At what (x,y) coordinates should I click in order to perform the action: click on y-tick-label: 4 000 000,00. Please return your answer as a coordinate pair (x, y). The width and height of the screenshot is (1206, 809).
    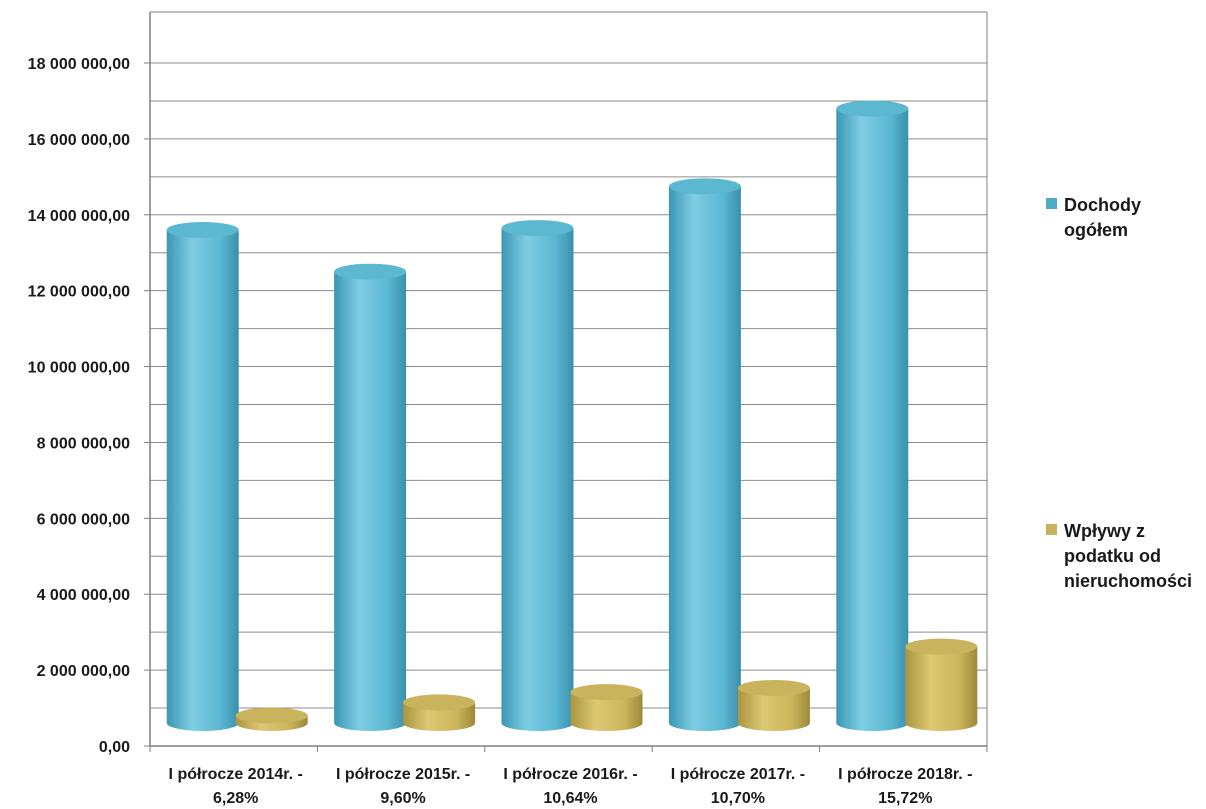
    Looking at the image, I should click on (84, 595).